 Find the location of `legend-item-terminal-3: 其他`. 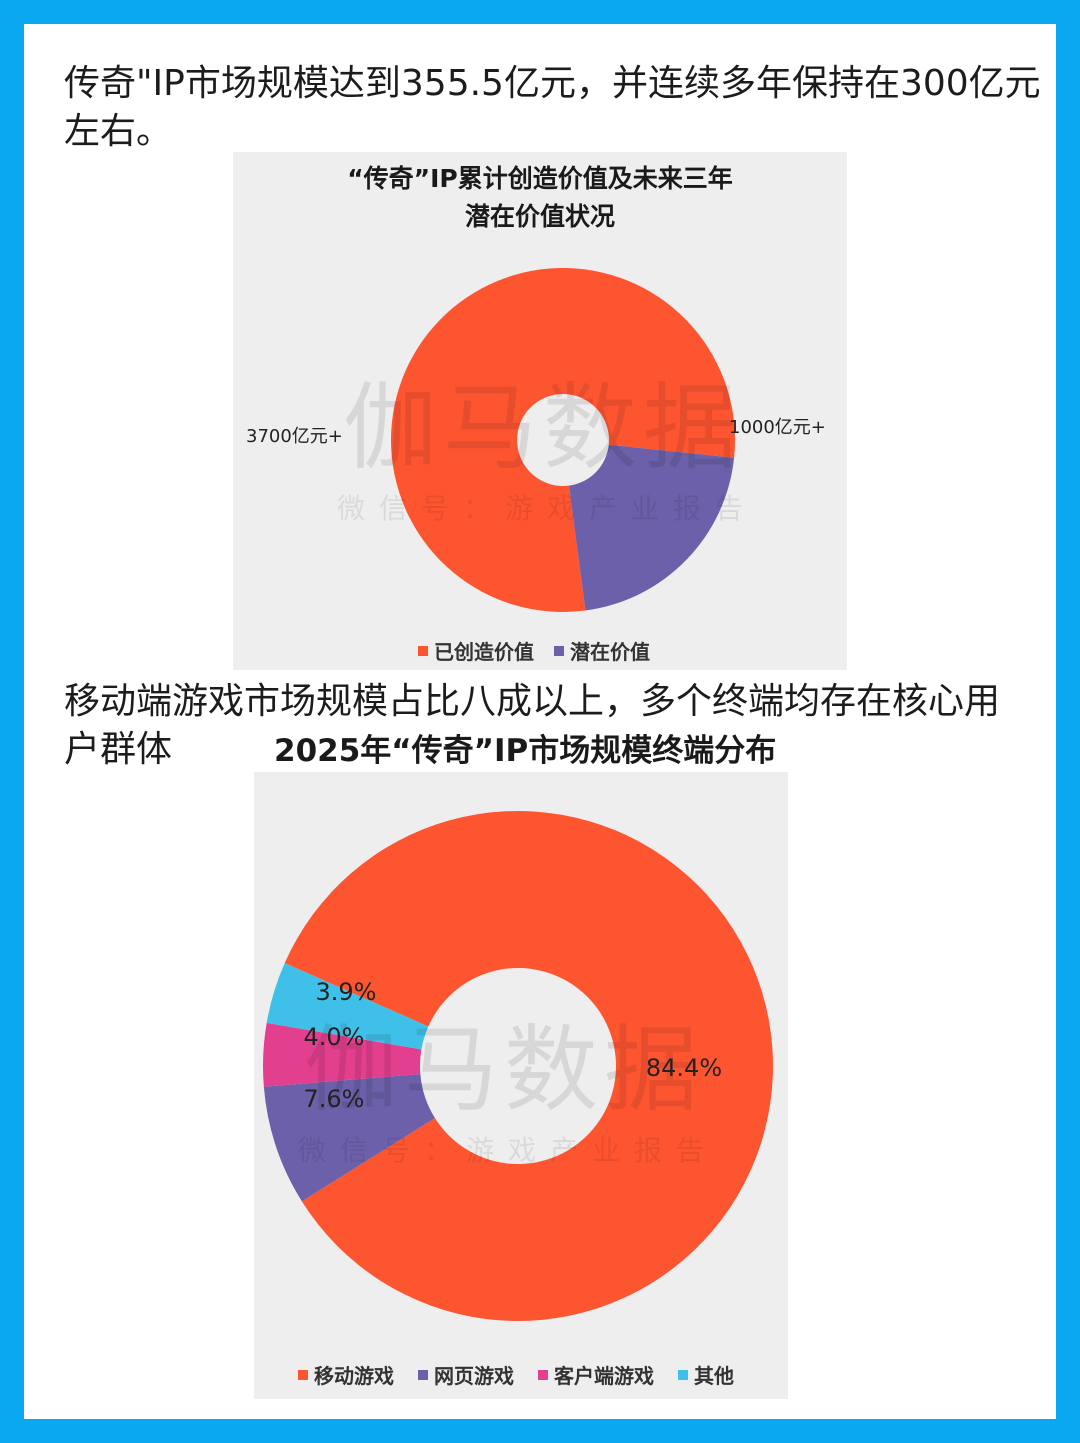

legend-item-terminal-3: 其他 is located at coordinates (706, 1374).